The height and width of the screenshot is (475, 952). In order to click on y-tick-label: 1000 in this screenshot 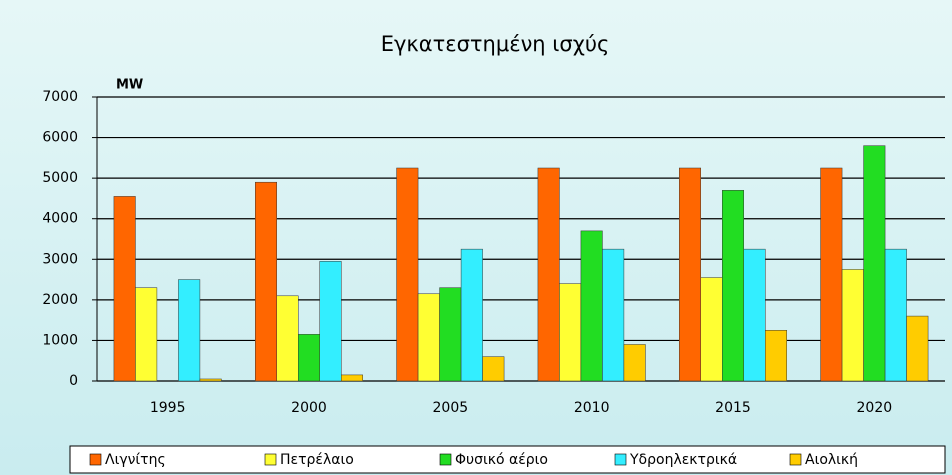, I will do `click(60, 340)`.